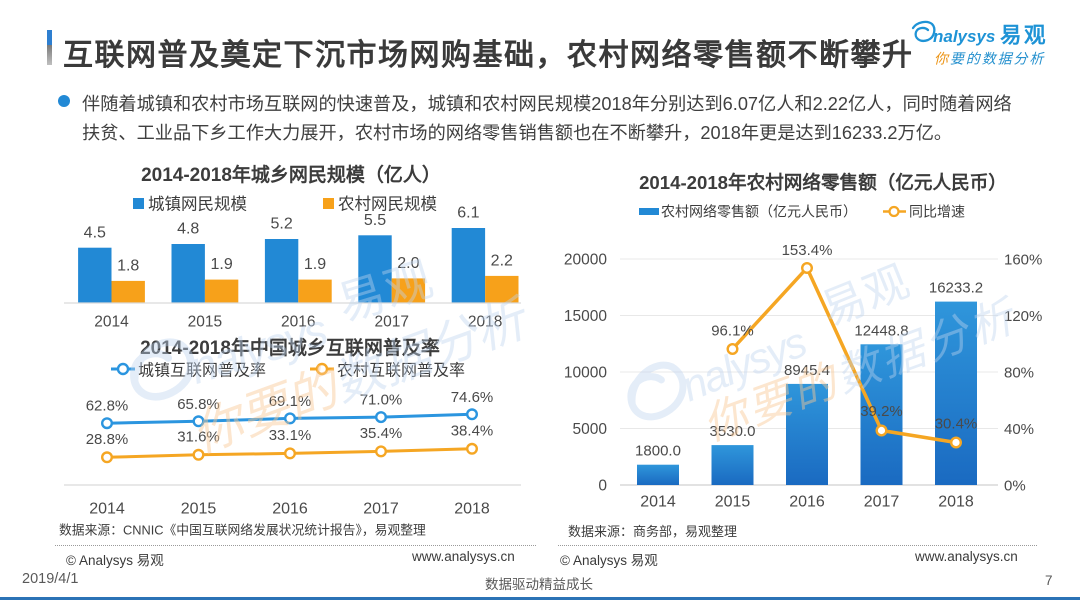  I want to click on svg-text: 2.0, so click(408, 263).